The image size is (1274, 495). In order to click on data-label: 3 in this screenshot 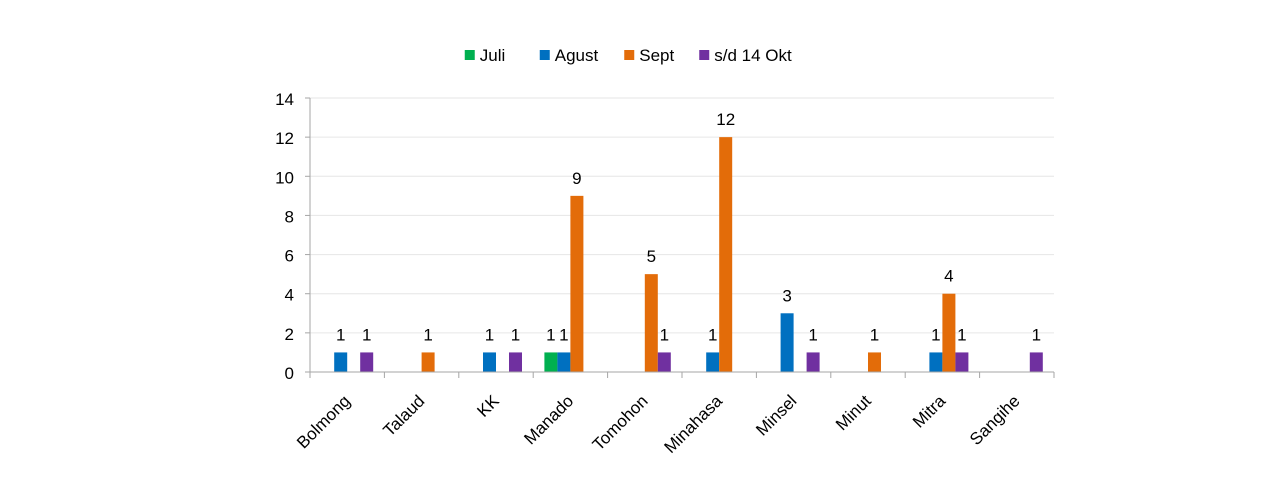, I will do `click(786, 295)`.